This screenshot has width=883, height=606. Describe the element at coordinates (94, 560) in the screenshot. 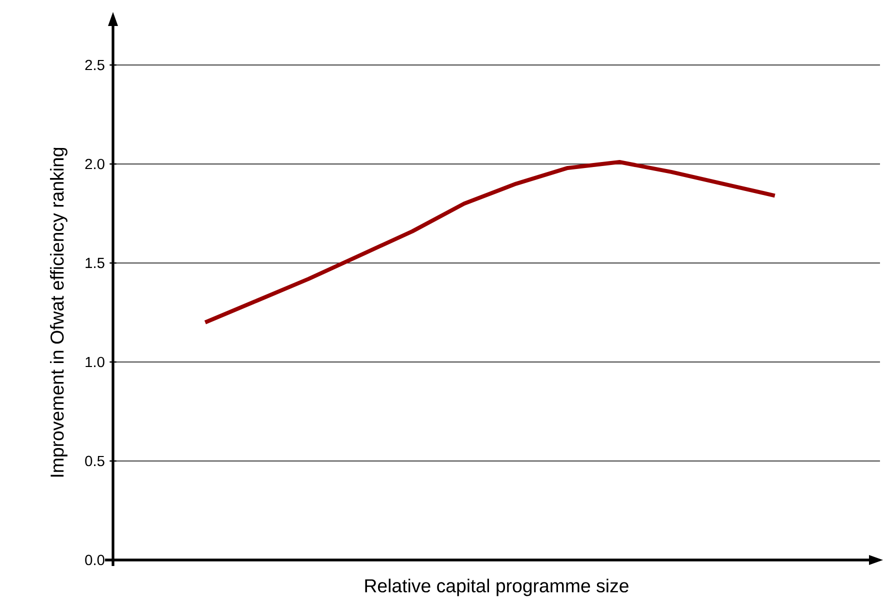

I see `y-tick-label: 0.0` at that location.